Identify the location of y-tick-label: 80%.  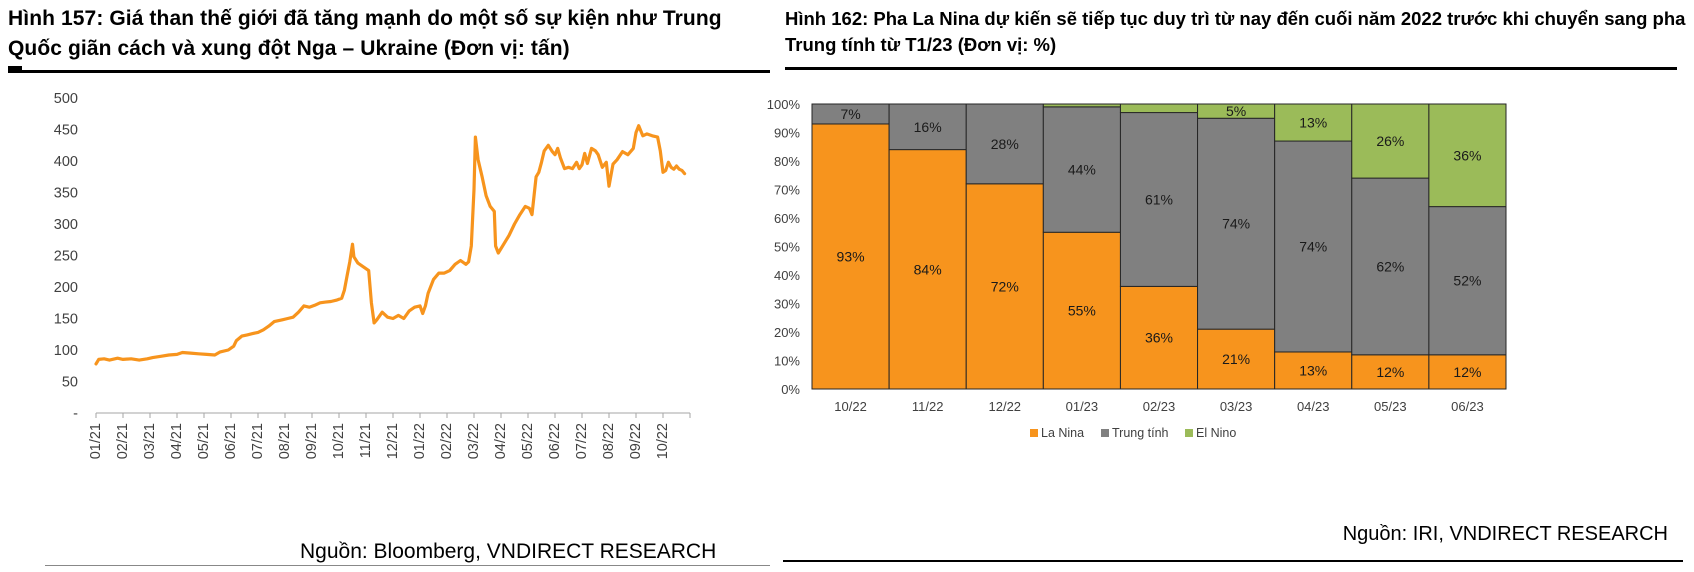
(787, 161).